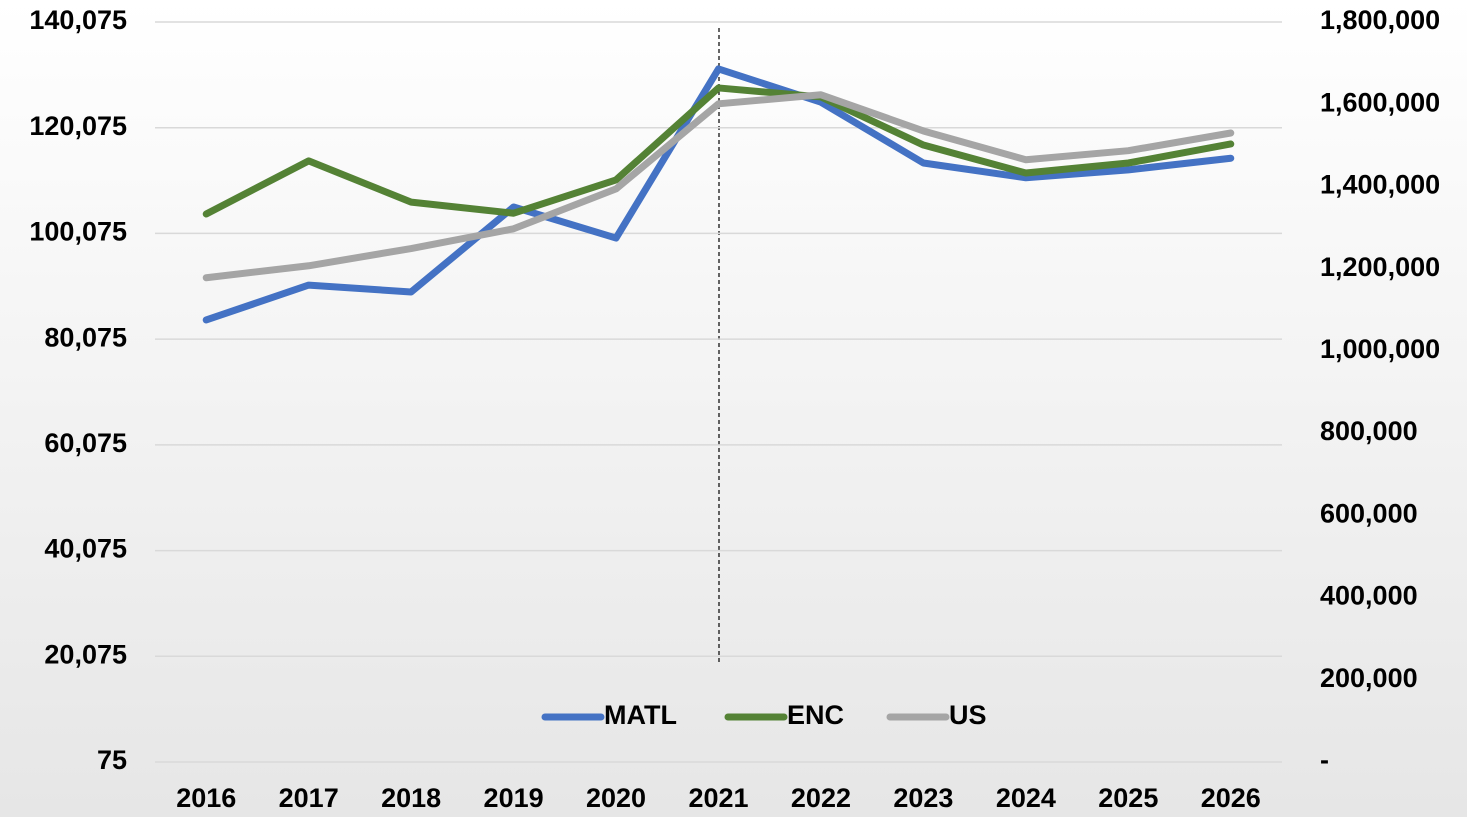 The image size is (1467, 817). Describe the element at coordinates (1026, 798) in the screenshot. I see `x-tick-label: 2024` at that location.